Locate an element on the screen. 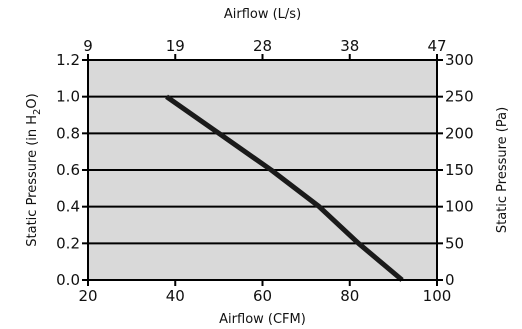 The image size is (522, 329). x-top-tick-label: 19 is located at coordinates (175, 46).